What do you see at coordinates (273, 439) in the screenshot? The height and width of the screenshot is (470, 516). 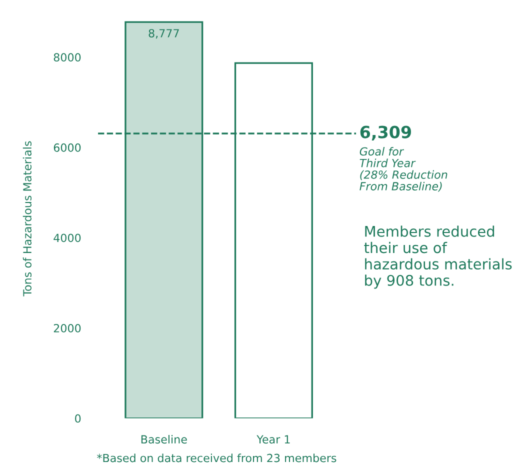 I see `x-tick-label: Year 1` at bounding box center [273, 439].